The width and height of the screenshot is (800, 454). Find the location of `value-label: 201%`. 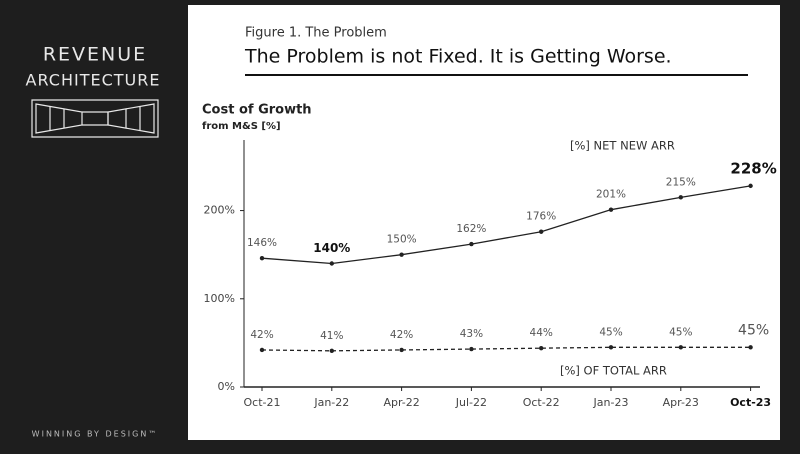

value-label: 201% is located at coordinates (611, 195).